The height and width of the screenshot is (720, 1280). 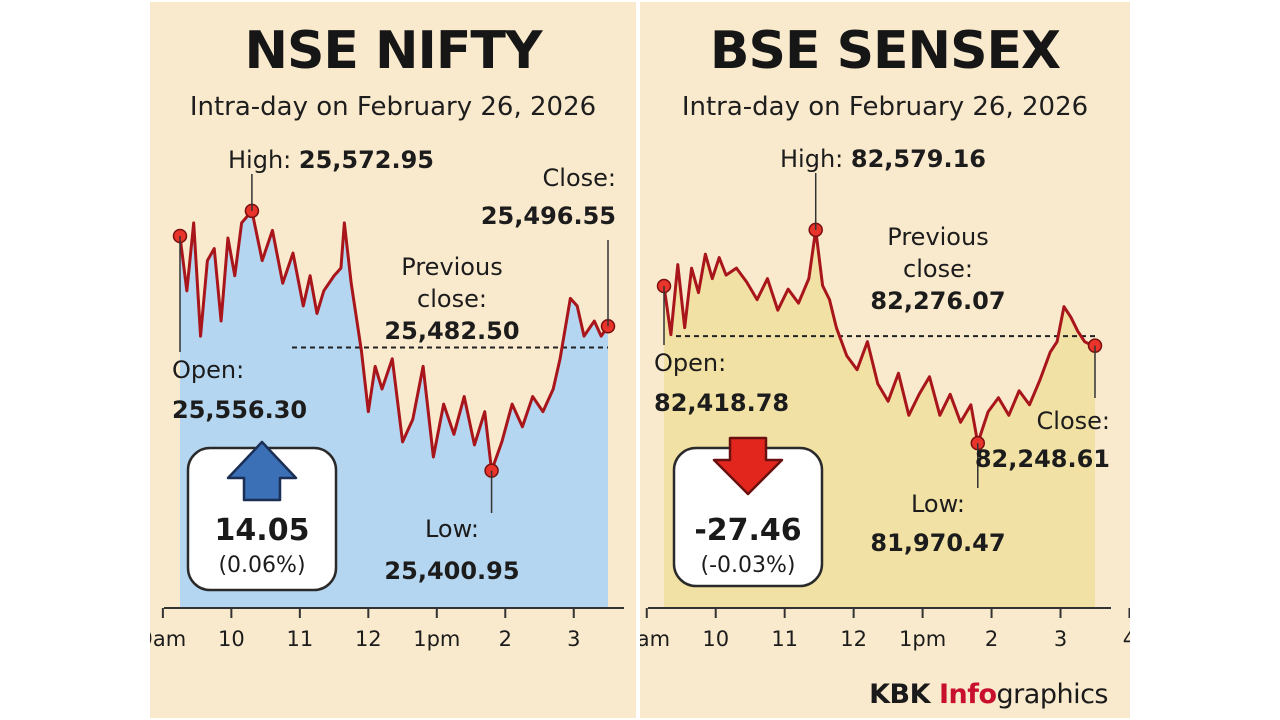 I want to click on credit-label: KBK Infographics, so click(x=988, y=694).